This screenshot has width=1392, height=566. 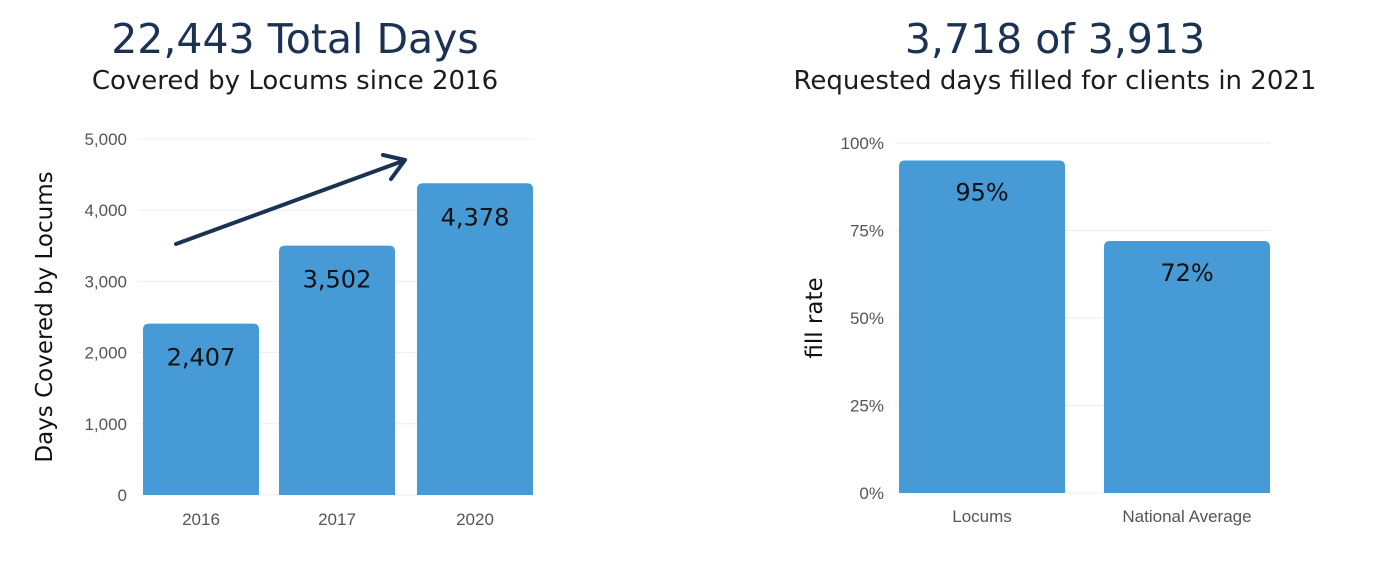 I want to click on y-axis-label: fill rate, so click(x=815, y=317).